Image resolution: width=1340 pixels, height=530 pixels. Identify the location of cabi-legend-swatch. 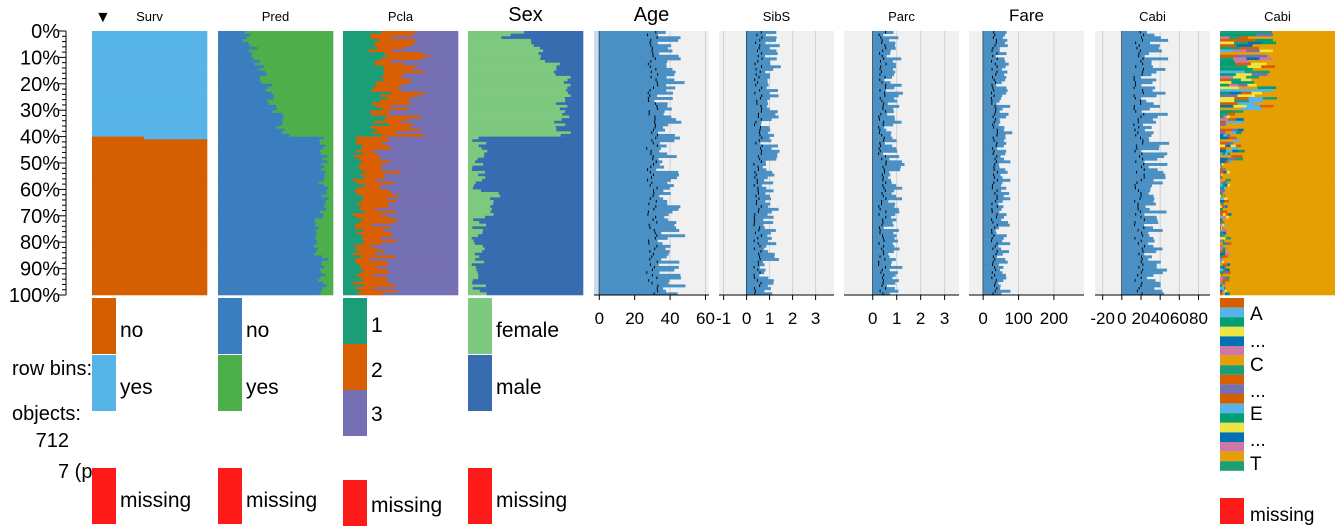
(1232, 418).